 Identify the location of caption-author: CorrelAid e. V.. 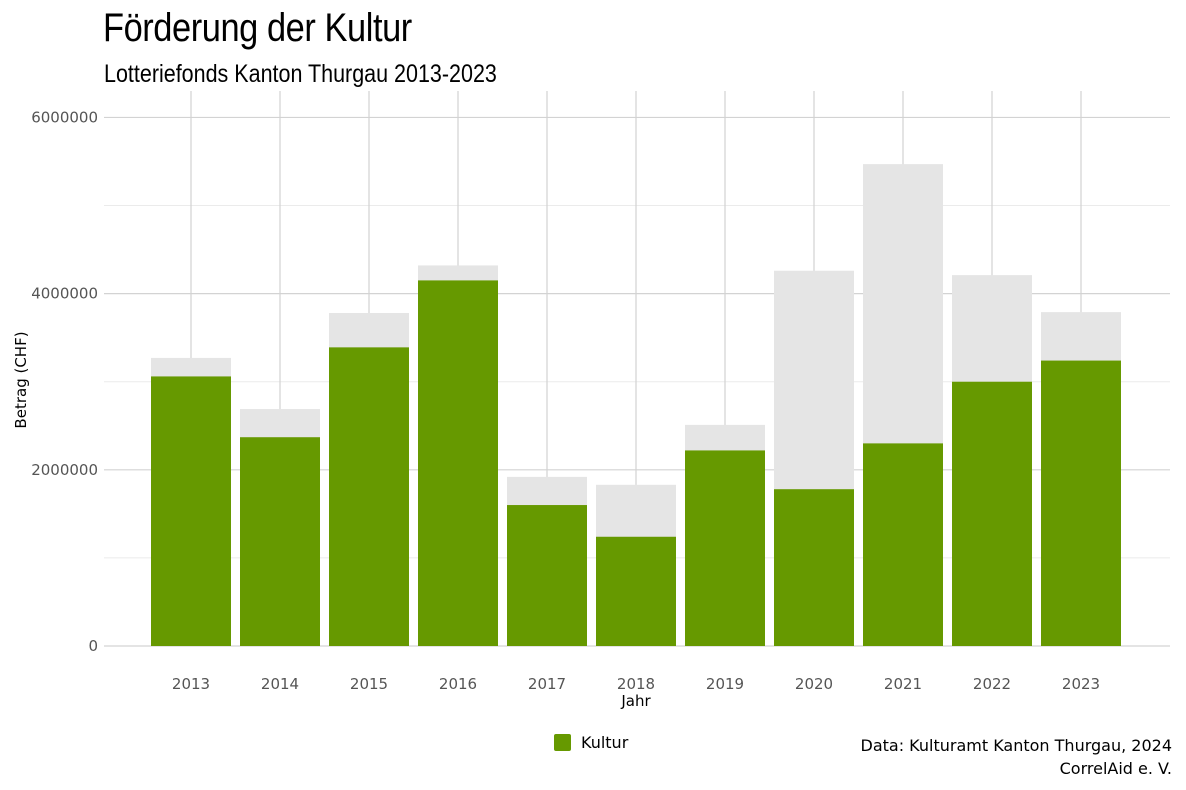
(1115, 768).